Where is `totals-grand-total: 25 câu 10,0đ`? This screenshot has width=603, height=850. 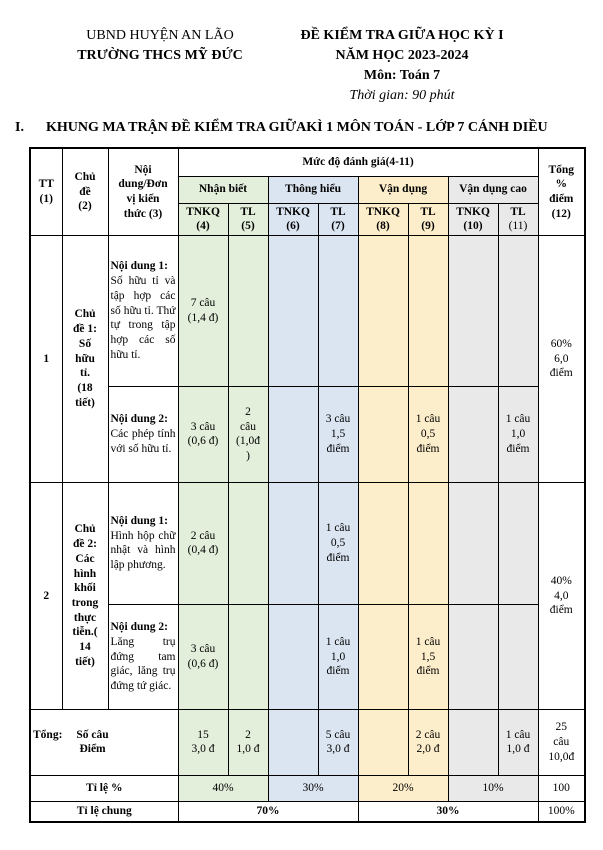 totals-grand-total: 25 câu 10,0đ is located at coordinates (561, 742).